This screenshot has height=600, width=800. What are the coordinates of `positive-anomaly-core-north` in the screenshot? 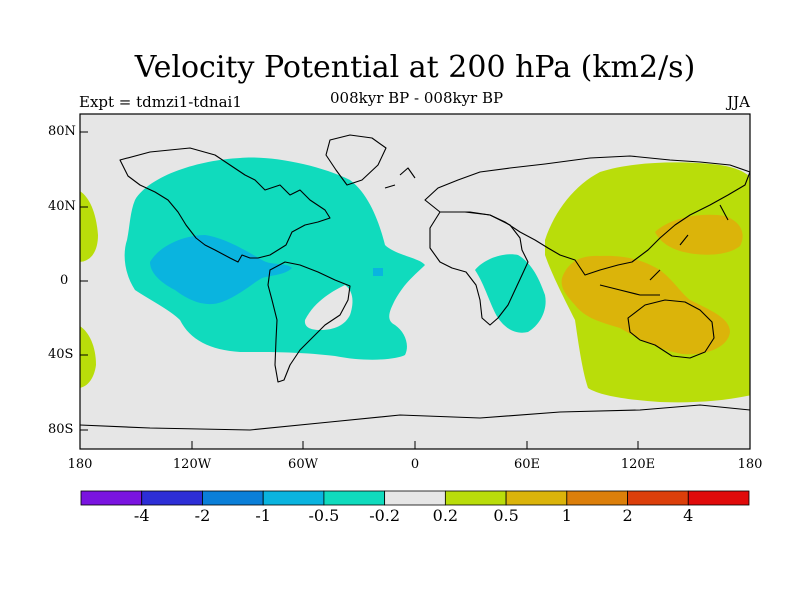 It's located at (699, 234).